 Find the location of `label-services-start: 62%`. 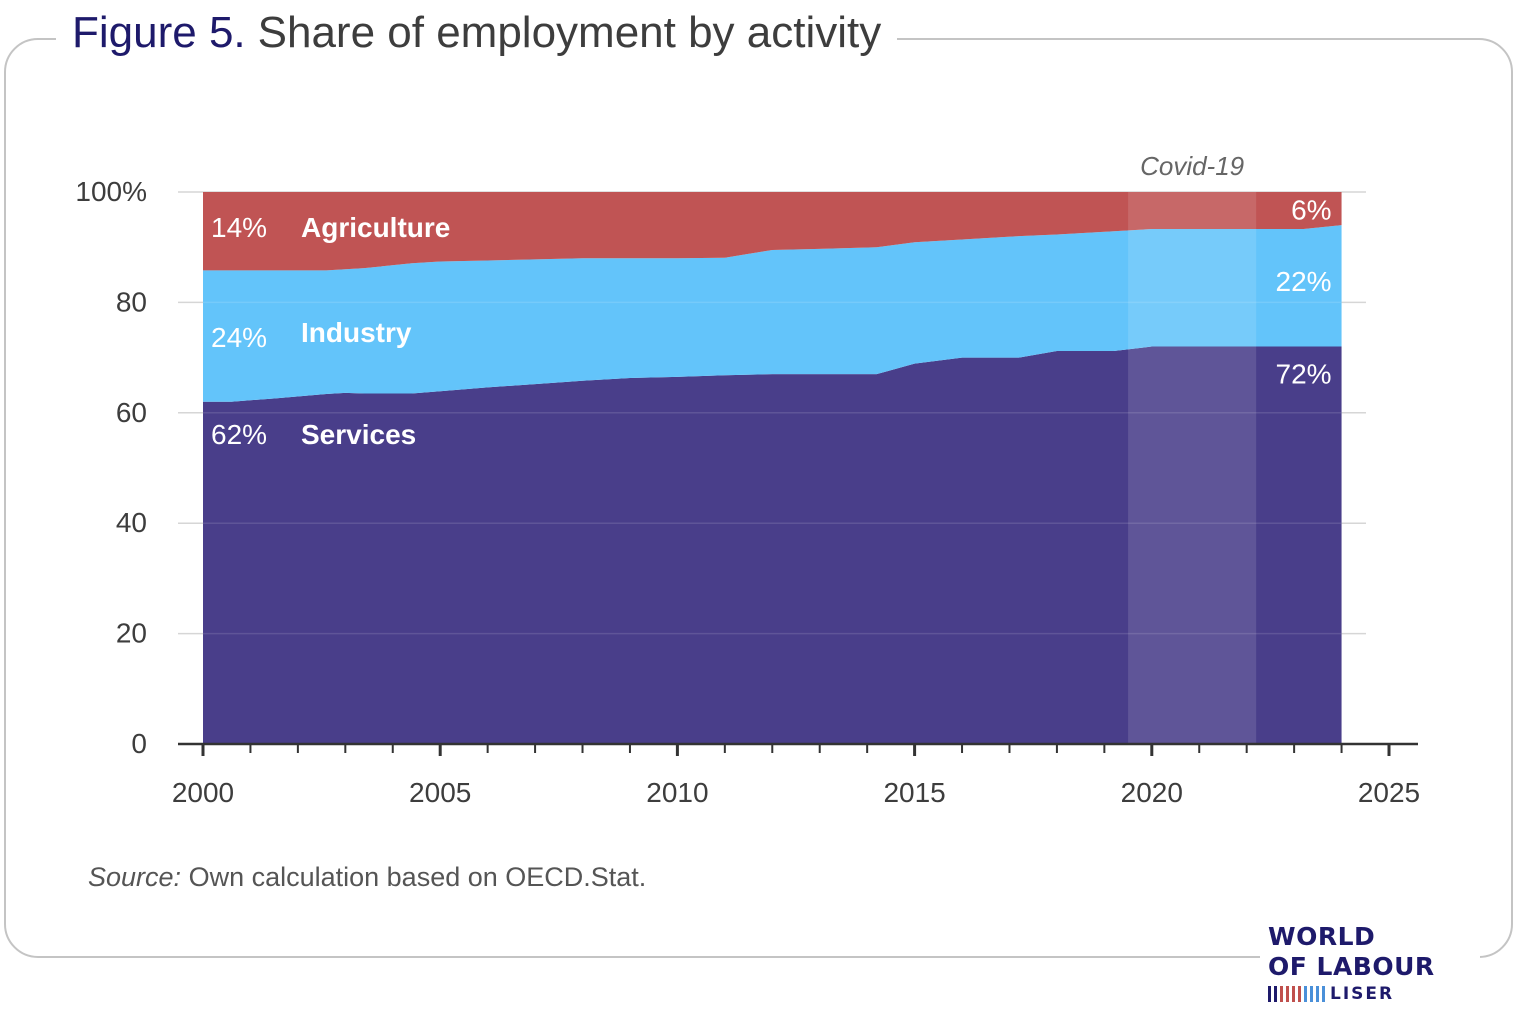

label-services-start: 62% is located at coordinates (239, 434).